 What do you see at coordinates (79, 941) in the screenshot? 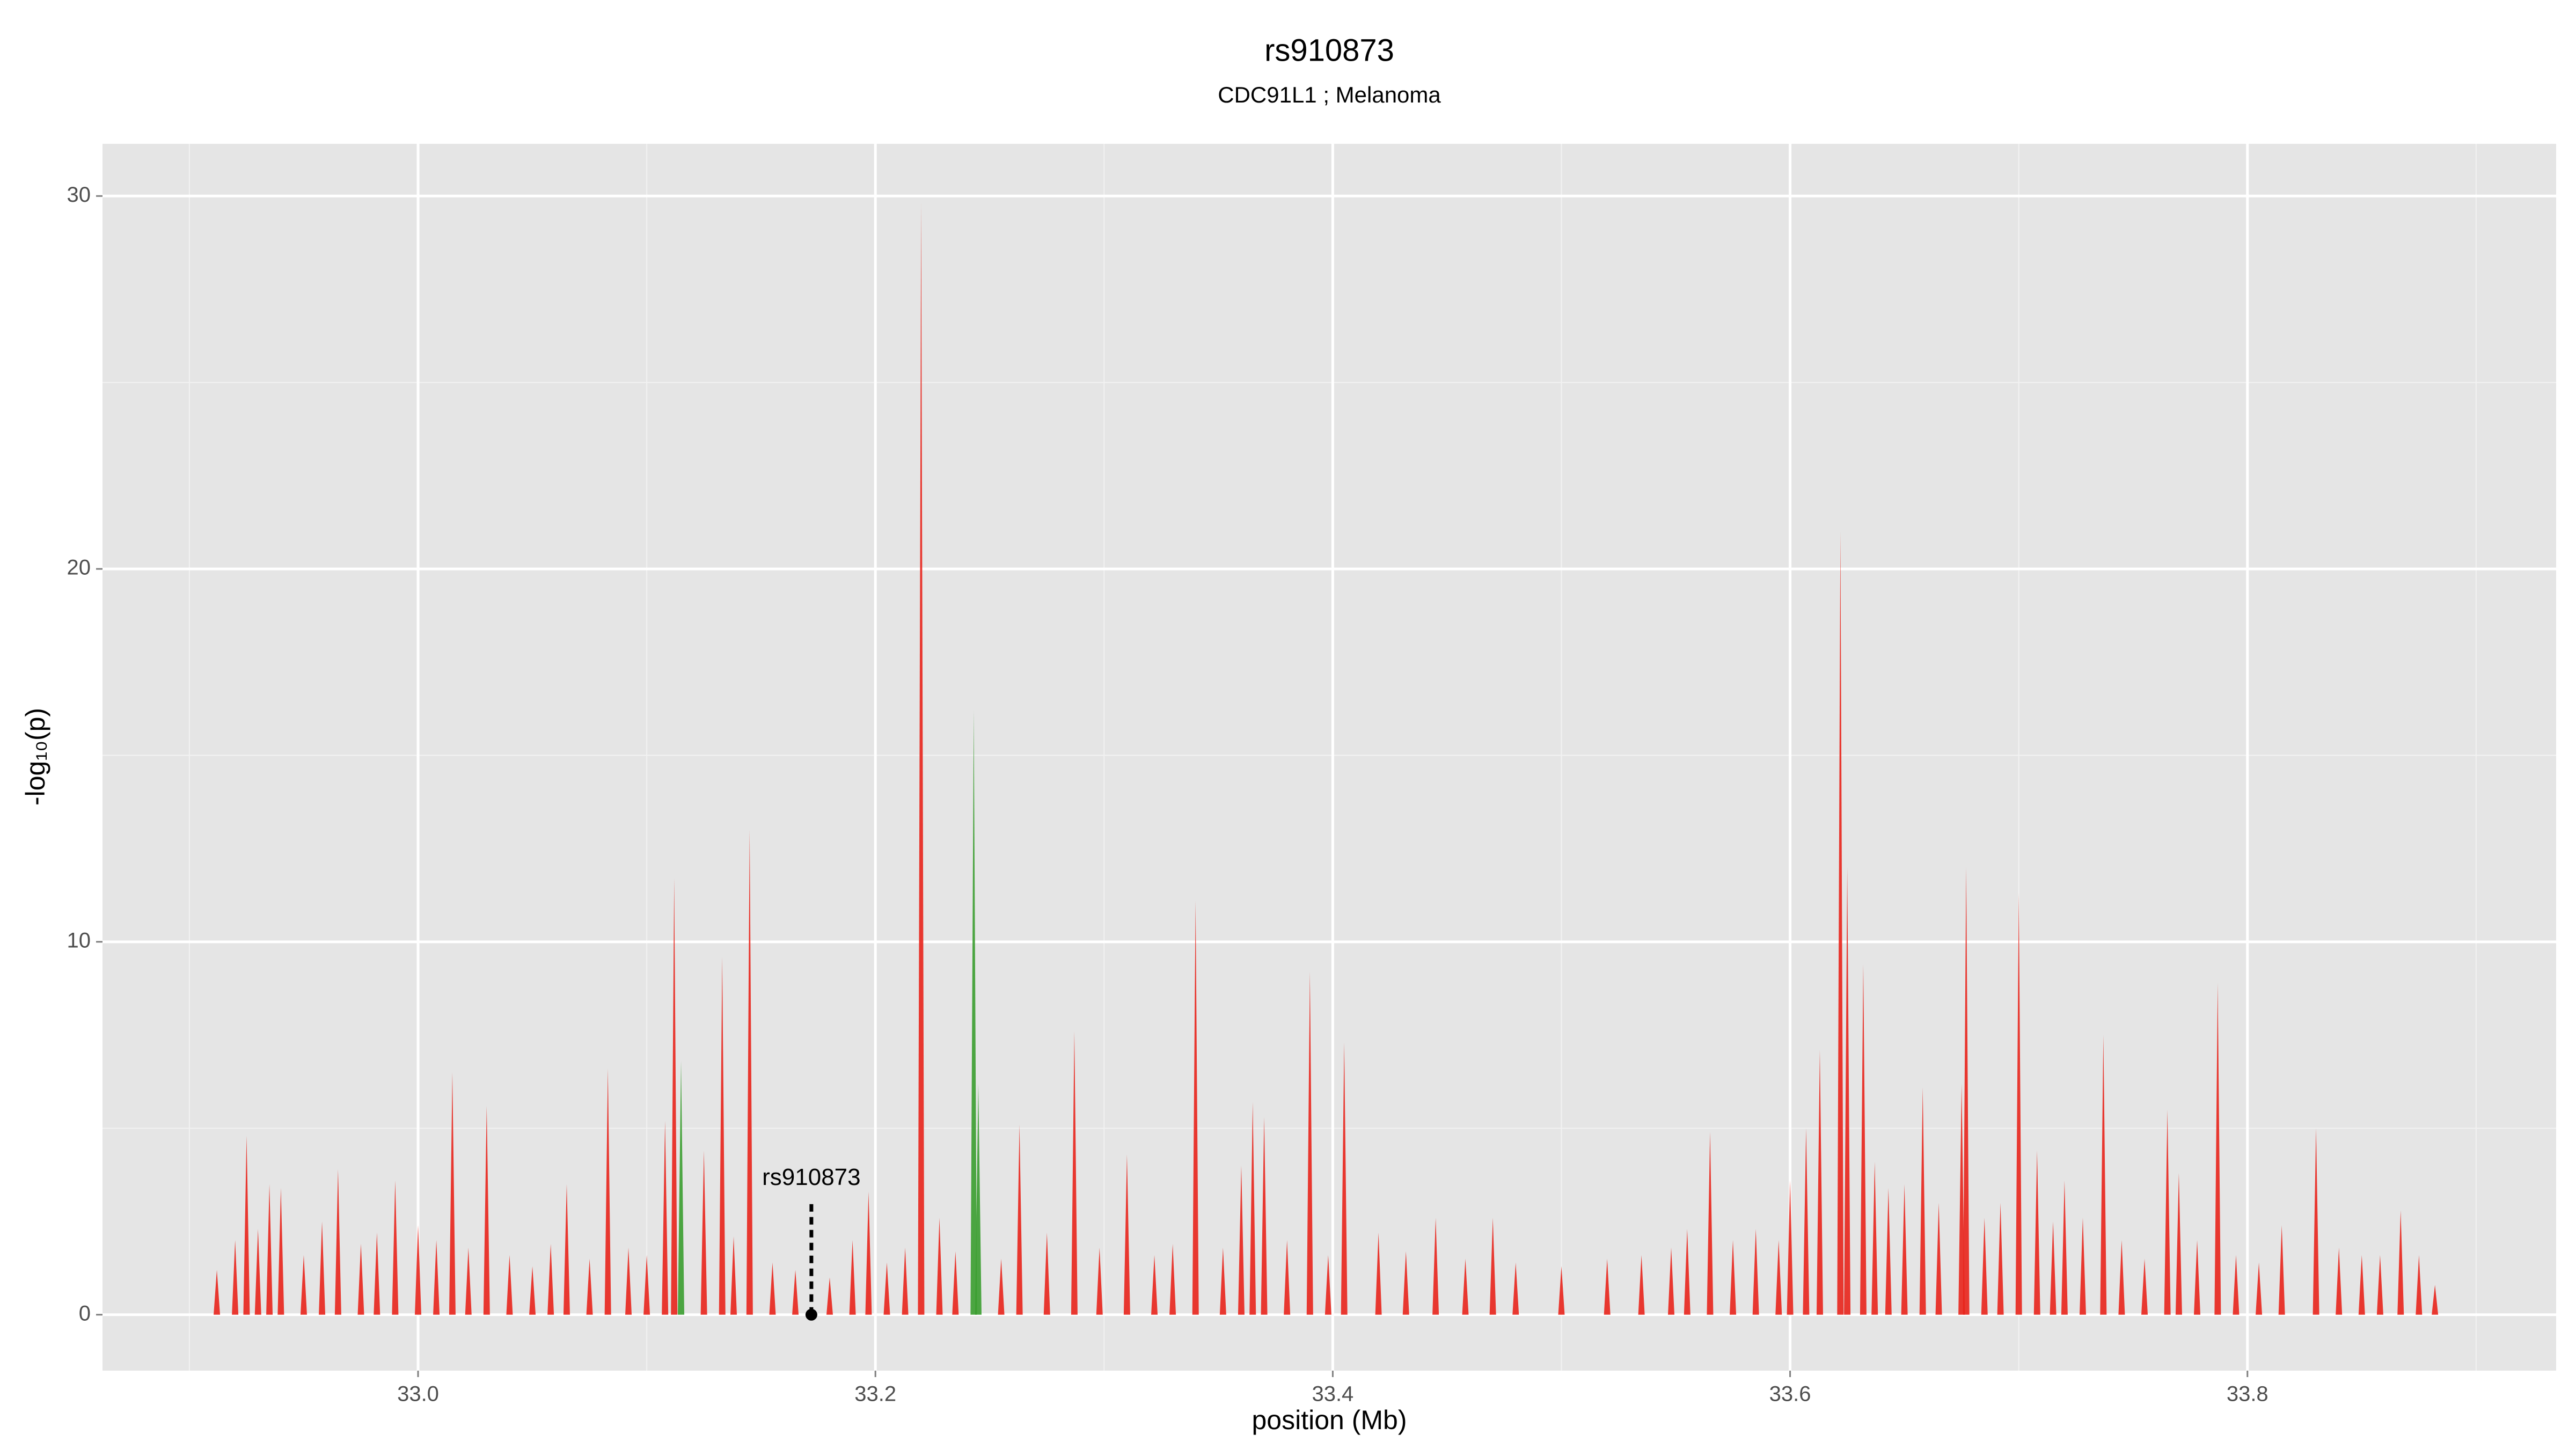
I see `y-tick-label: 10` at bounding box center [79, 941].